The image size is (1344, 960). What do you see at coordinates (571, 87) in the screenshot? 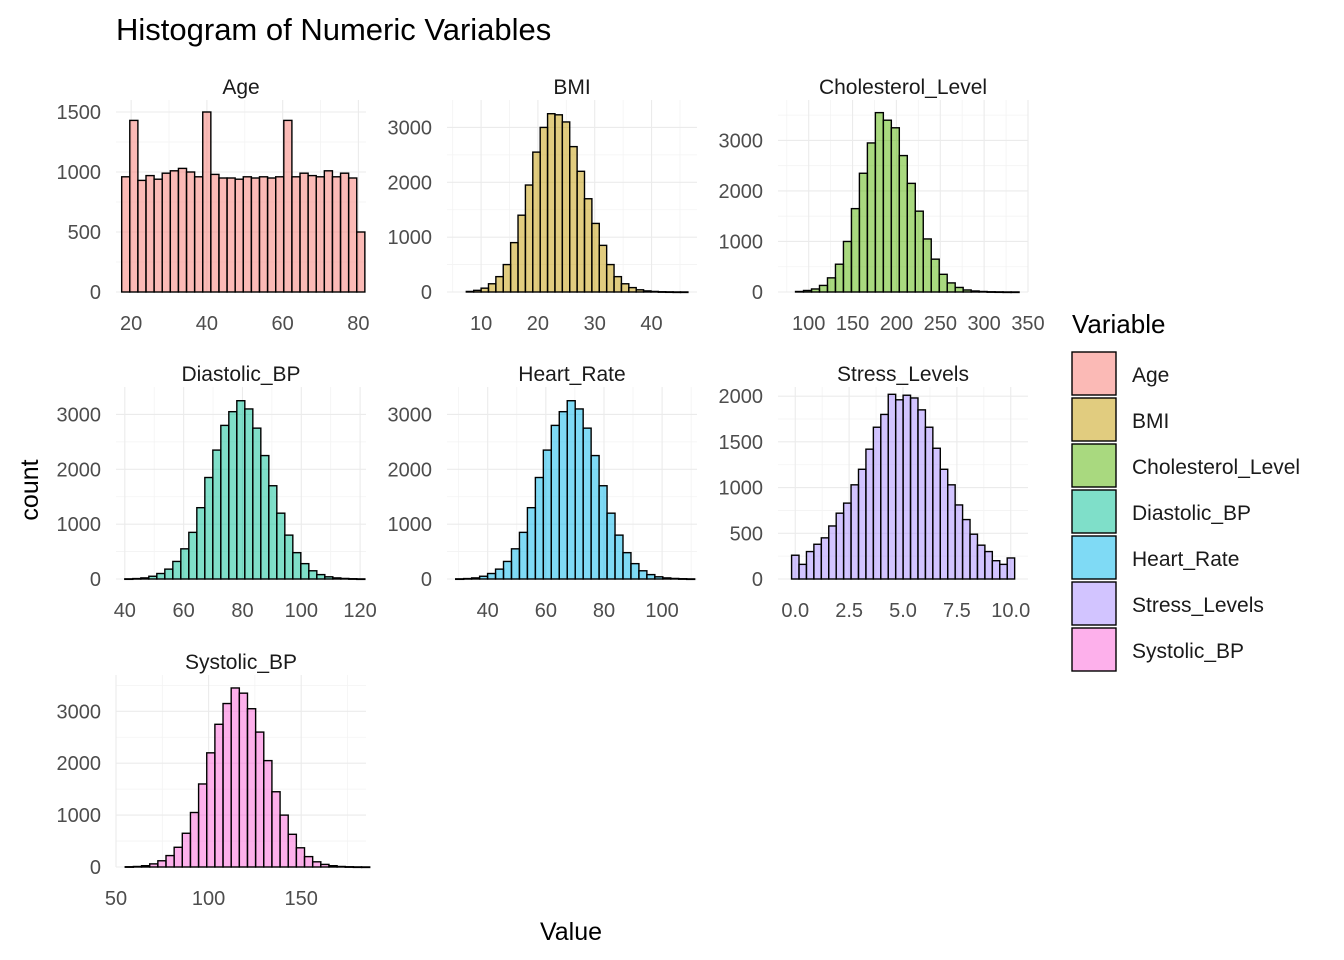
I see `facet-label-bmi: BMI` at bounding box center [571, 87].